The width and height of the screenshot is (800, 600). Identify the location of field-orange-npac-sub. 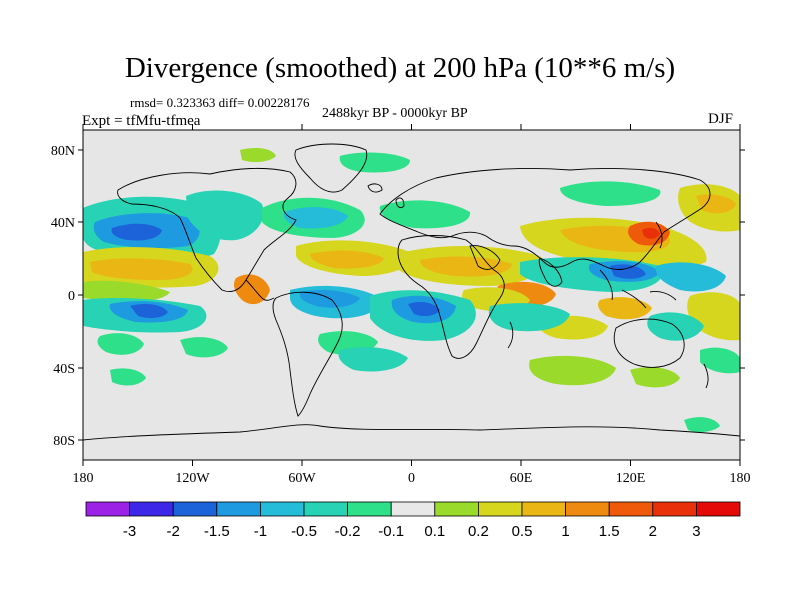
(141, 269).